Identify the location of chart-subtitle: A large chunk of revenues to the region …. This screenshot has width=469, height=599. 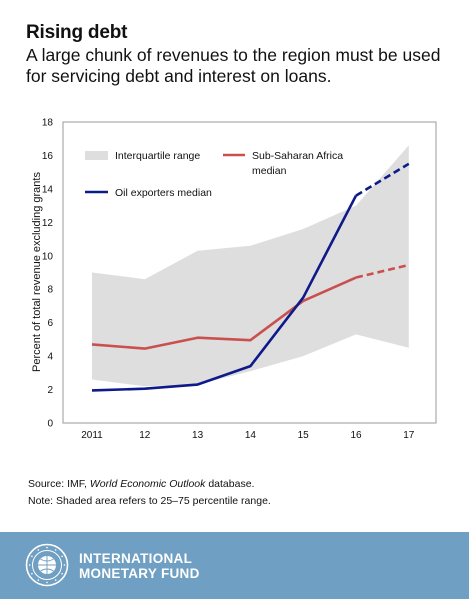
(233, 65).